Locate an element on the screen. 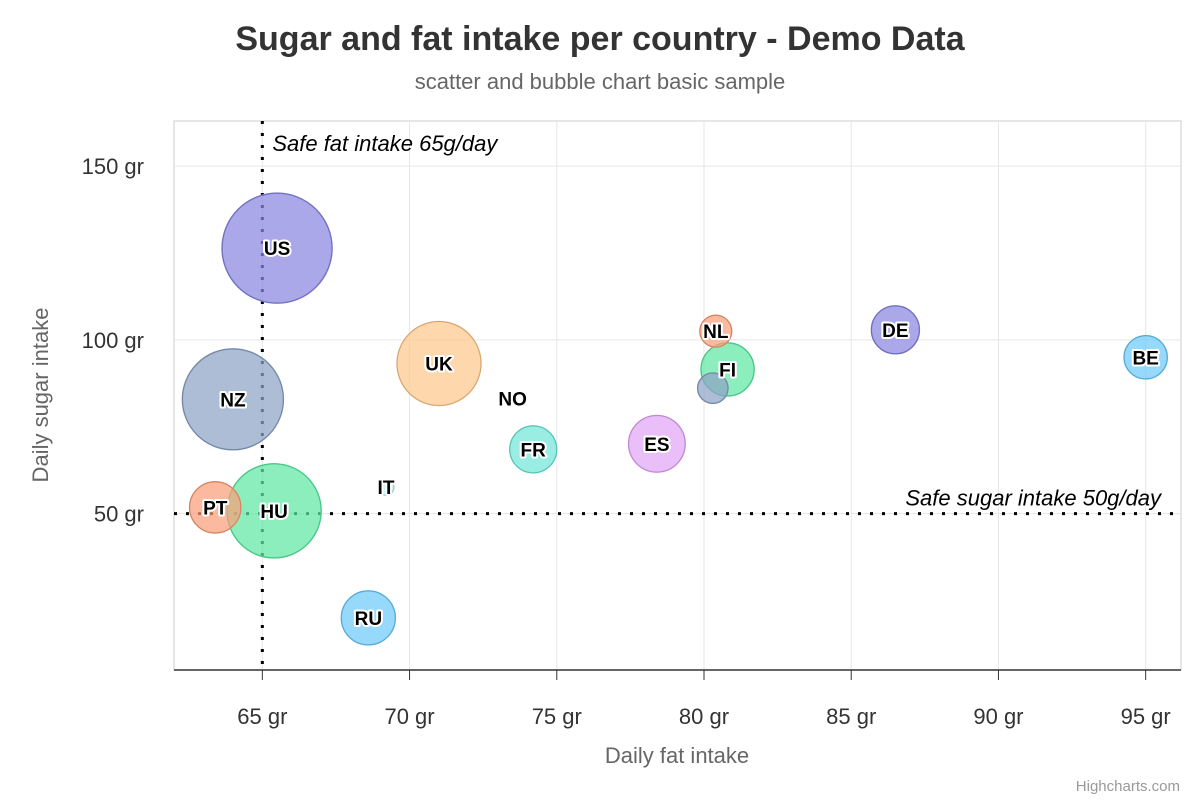  bubble-outline-pt is located at coordinates (215, 507).